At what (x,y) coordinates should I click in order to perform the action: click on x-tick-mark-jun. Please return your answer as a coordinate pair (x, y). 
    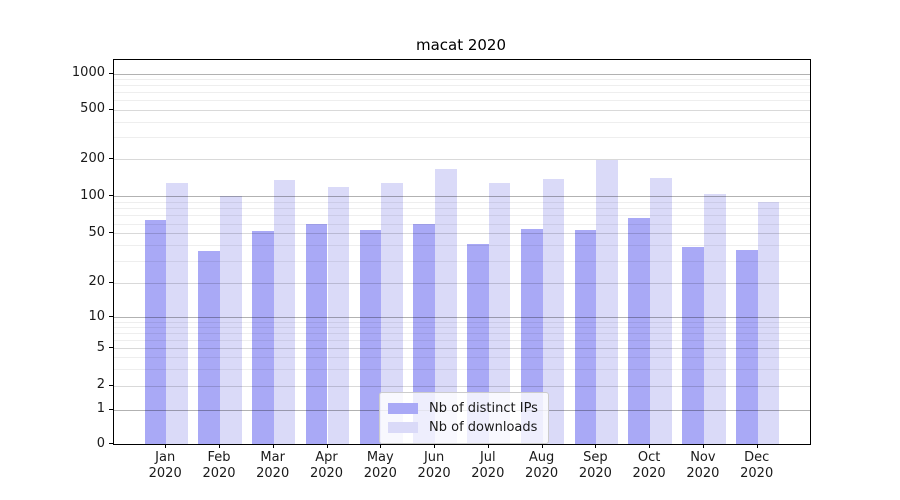
    Looking at the image, I should click on (435, 446).